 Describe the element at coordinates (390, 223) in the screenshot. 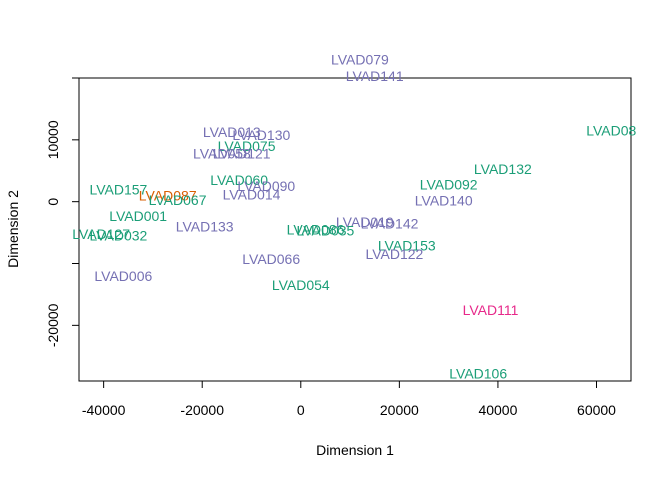

I see `point-label: LVAD142` at that location.